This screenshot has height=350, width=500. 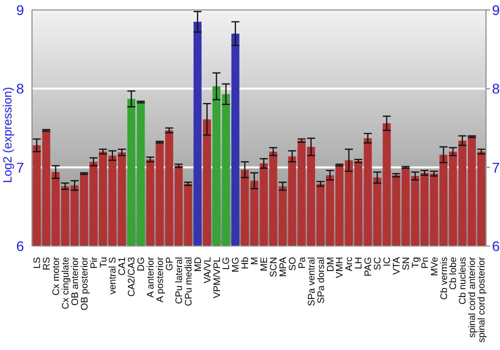 I want to click on x-tick-label: Cx motor, so click(x=56, y=276).